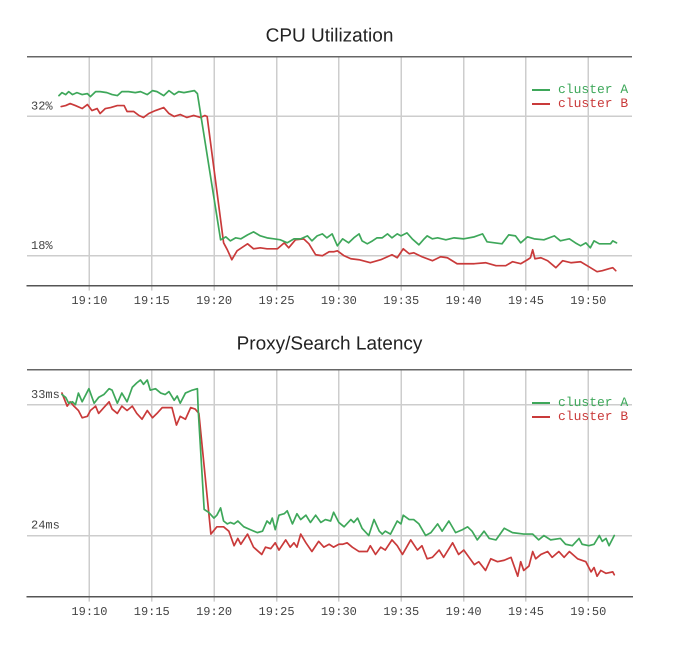  I want to click on y-tick-label: 32%, so click(42, 107).